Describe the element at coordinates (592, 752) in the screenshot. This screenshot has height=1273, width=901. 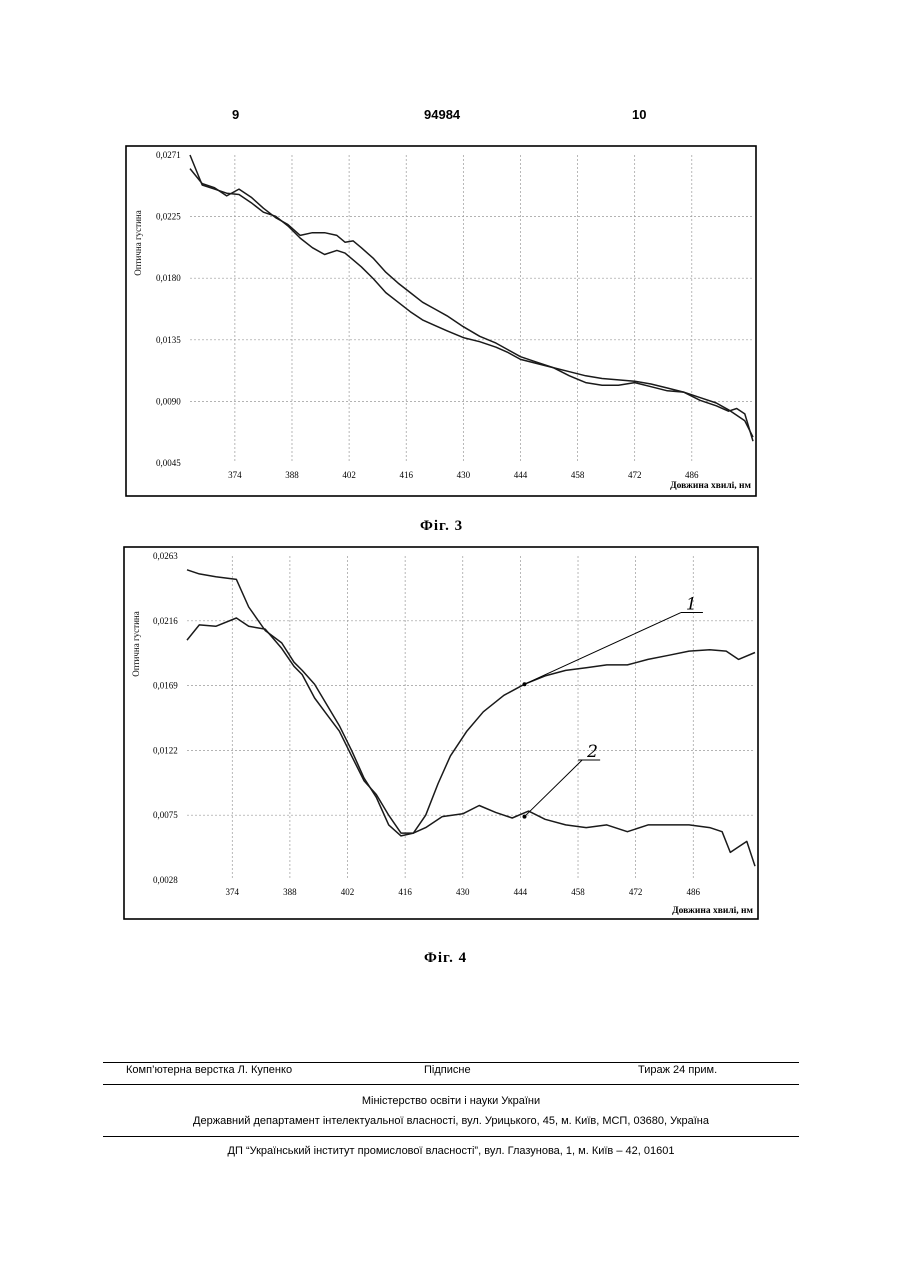
I see `annotation-label-2: 2` at that location.